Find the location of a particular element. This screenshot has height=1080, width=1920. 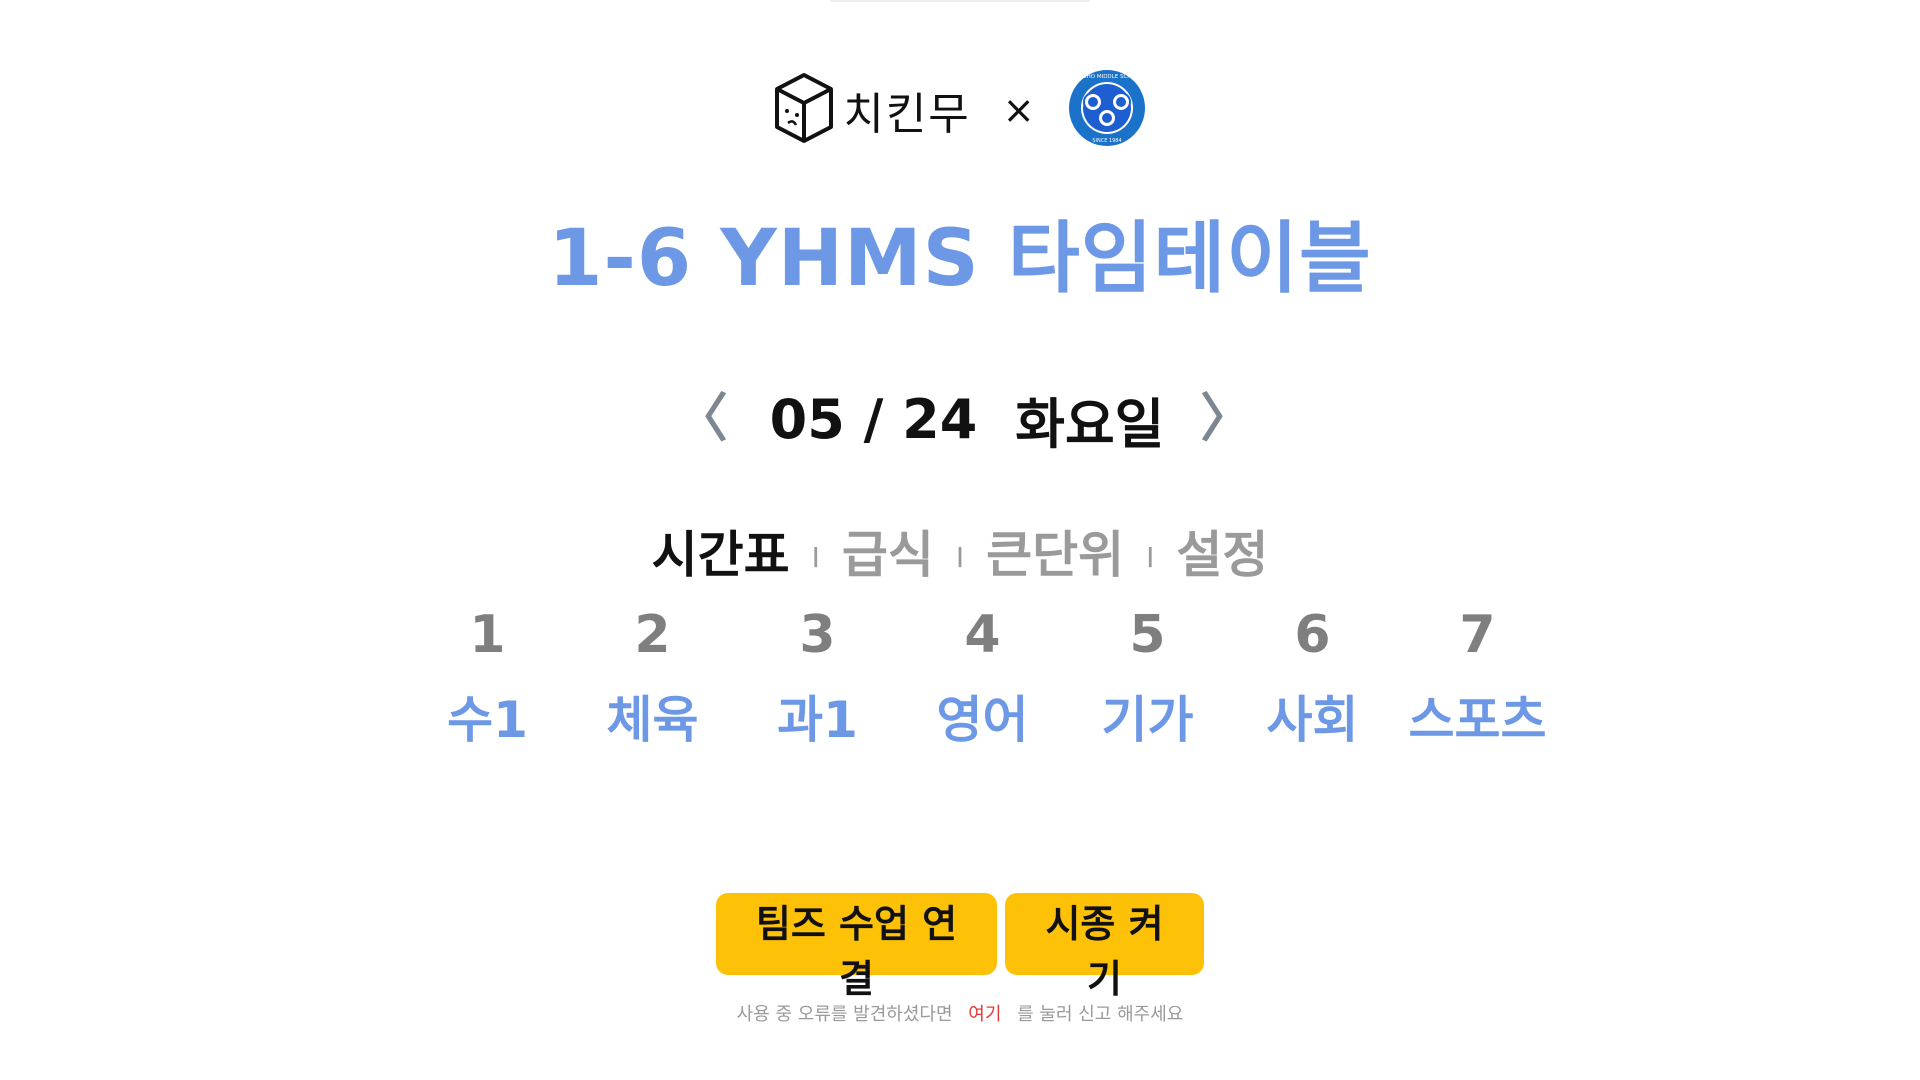

period-column: 4 영어 is located at coordinates (982, 680).